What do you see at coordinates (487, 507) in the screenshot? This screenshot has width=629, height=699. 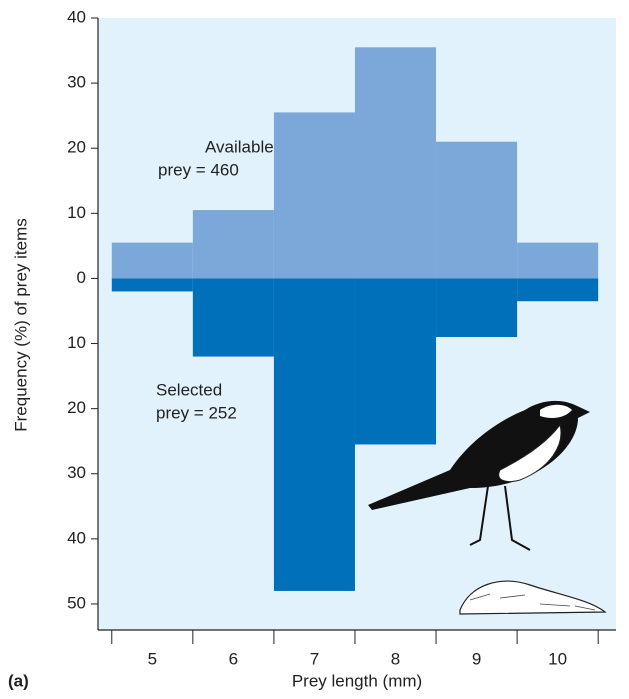 I see `bird-illustration` at bounding box center [487, 507].